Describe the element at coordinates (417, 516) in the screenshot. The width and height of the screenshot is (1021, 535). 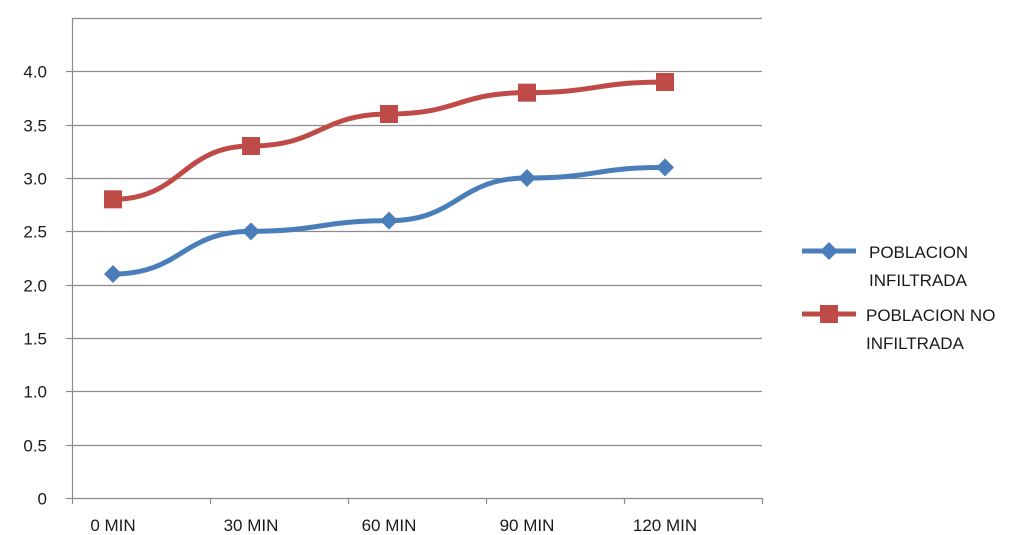
I see `x-axis-ticks: 0 MIN 30 MIN 60 MIN 90 MIN 120 MIN` at that location.